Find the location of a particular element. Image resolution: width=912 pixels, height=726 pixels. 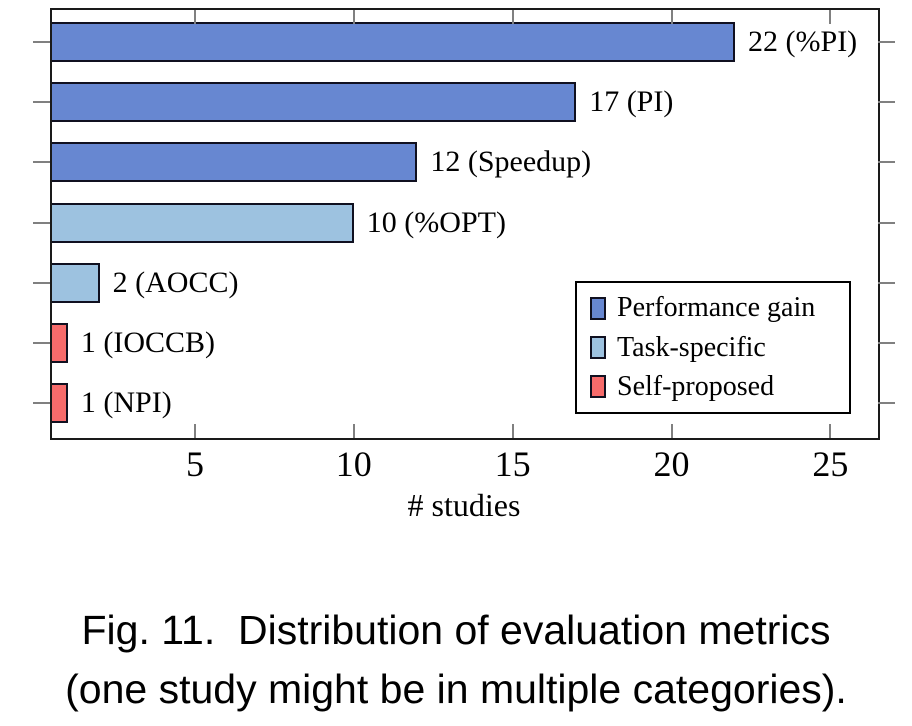

bar-value-label: 22 (%PI) is located at coordinates (803, 41).